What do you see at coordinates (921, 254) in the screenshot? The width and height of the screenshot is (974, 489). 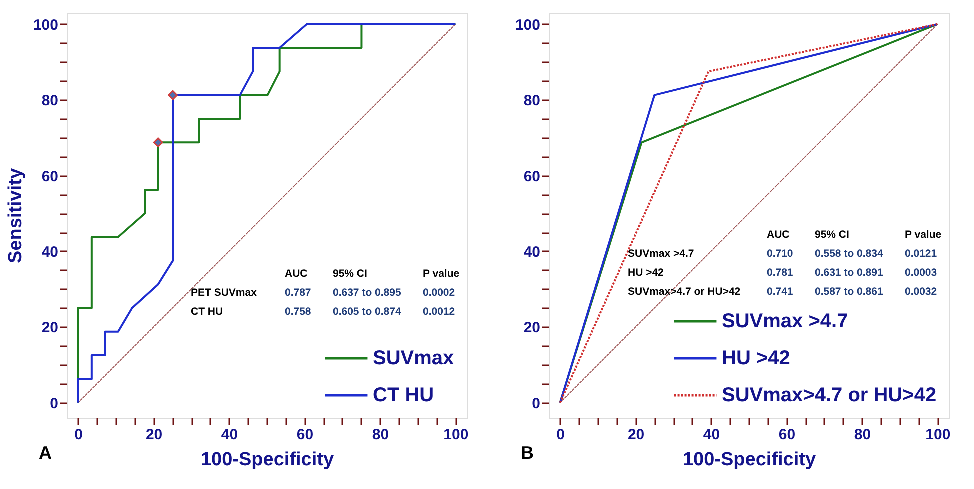 I see `annotation: 0.0121` at bounding box center [921, 254].